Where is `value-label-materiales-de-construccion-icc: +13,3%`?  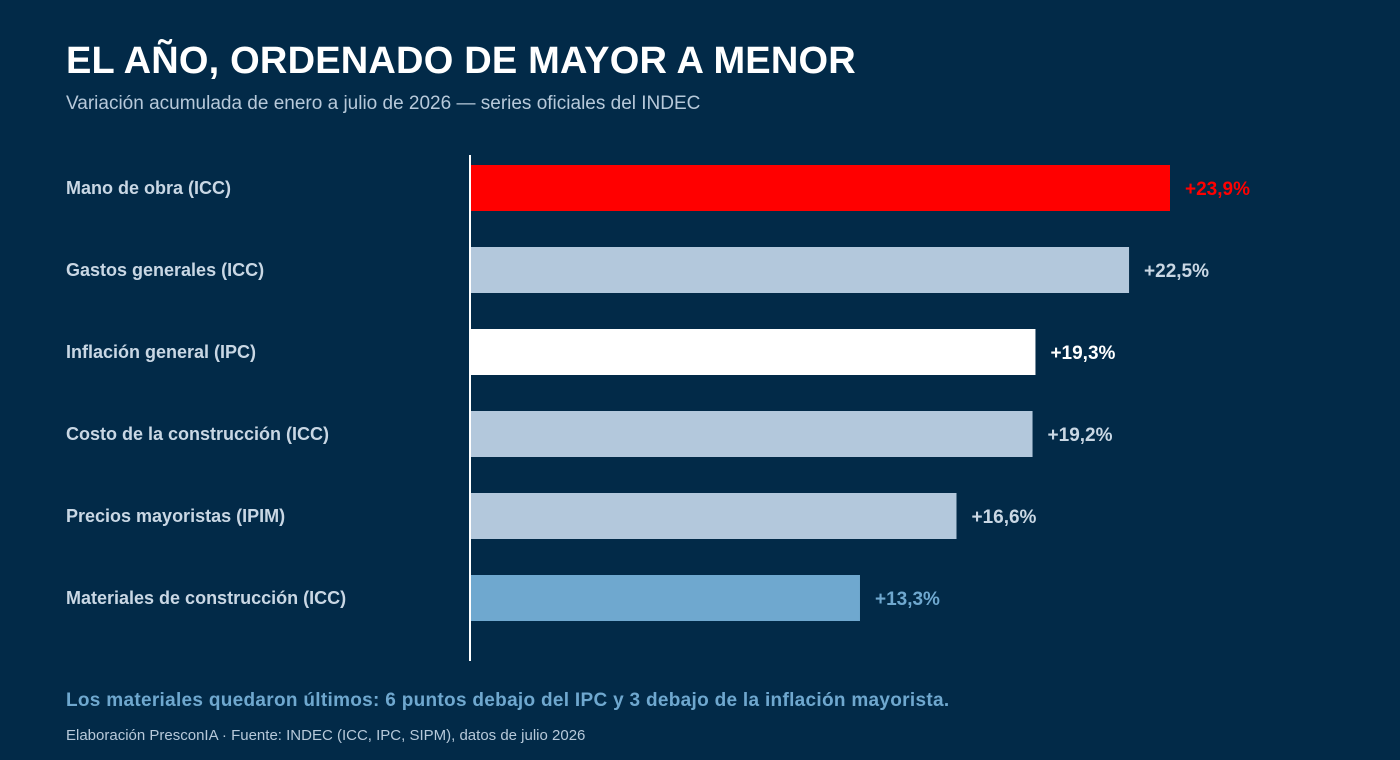
value-label-materiales-de-construccion-icc: +13,3% is located at coordinates (907, 599).